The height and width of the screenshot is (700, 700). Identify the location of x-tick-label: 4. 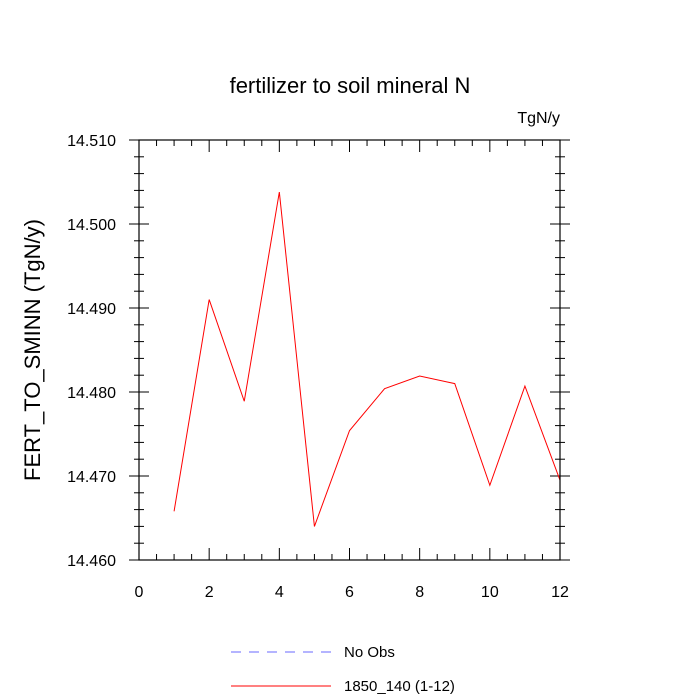
(279, 592).